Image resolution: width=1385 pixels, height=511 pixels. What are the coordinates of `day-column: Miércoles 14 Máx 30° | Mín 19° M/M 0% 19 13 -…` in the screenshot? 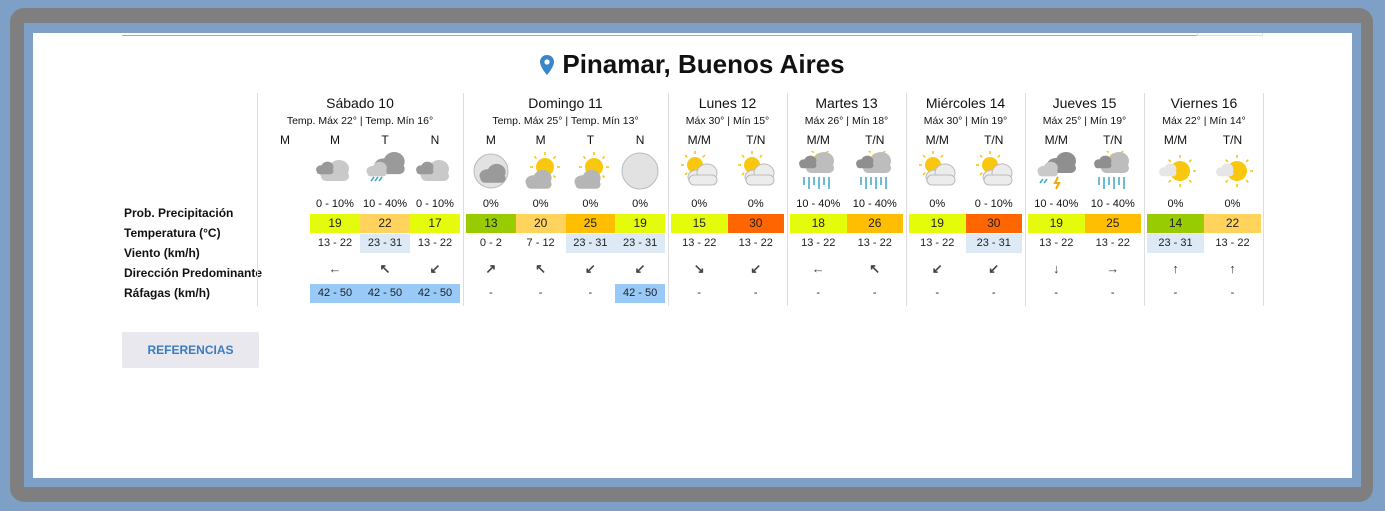 It's located at (965, 199).